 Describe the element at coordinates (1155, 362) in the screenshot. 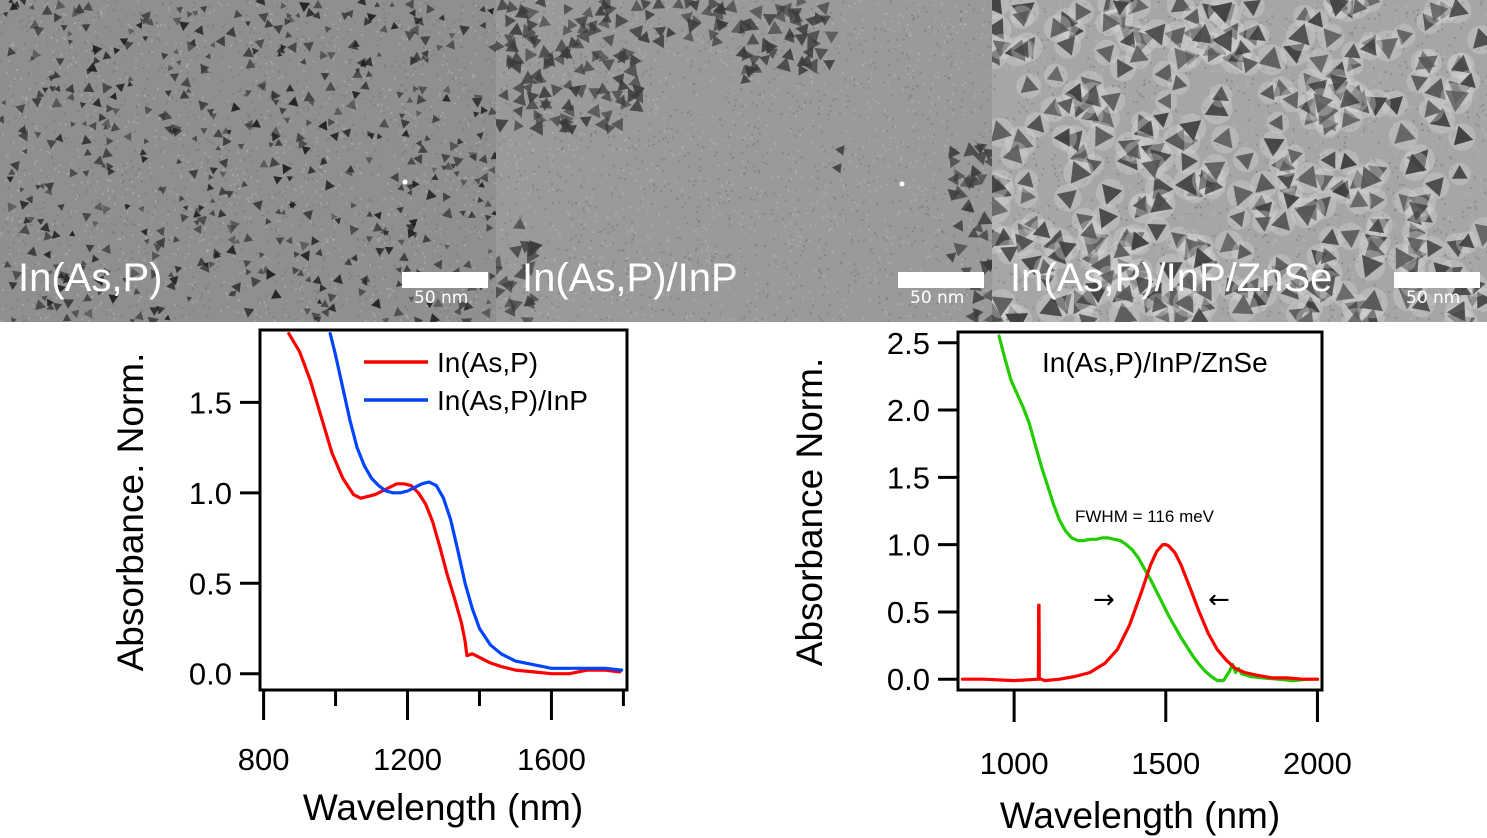

I see `chart-right-sample-label: In(As,P)/InP/ZnSe` at that location.